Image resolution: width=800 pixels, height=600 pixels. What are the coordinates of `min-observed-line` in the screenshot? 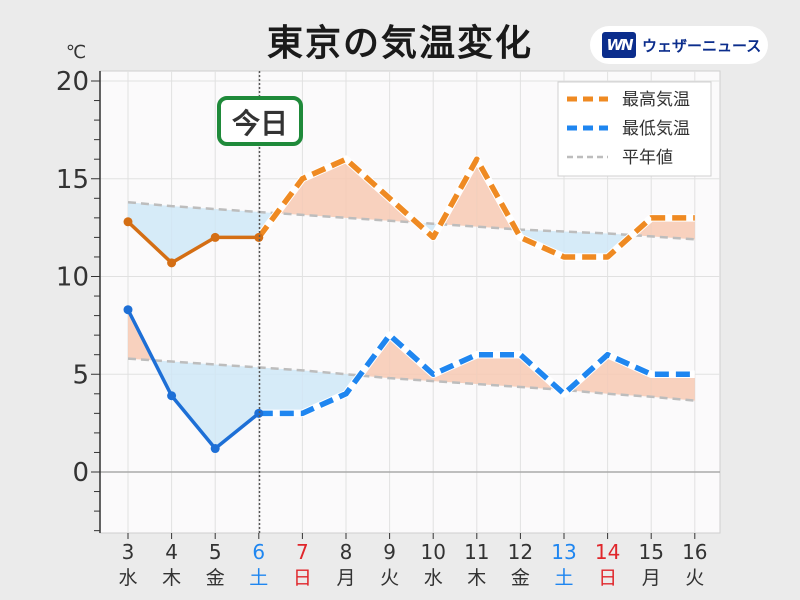 It's located at (193, 379).